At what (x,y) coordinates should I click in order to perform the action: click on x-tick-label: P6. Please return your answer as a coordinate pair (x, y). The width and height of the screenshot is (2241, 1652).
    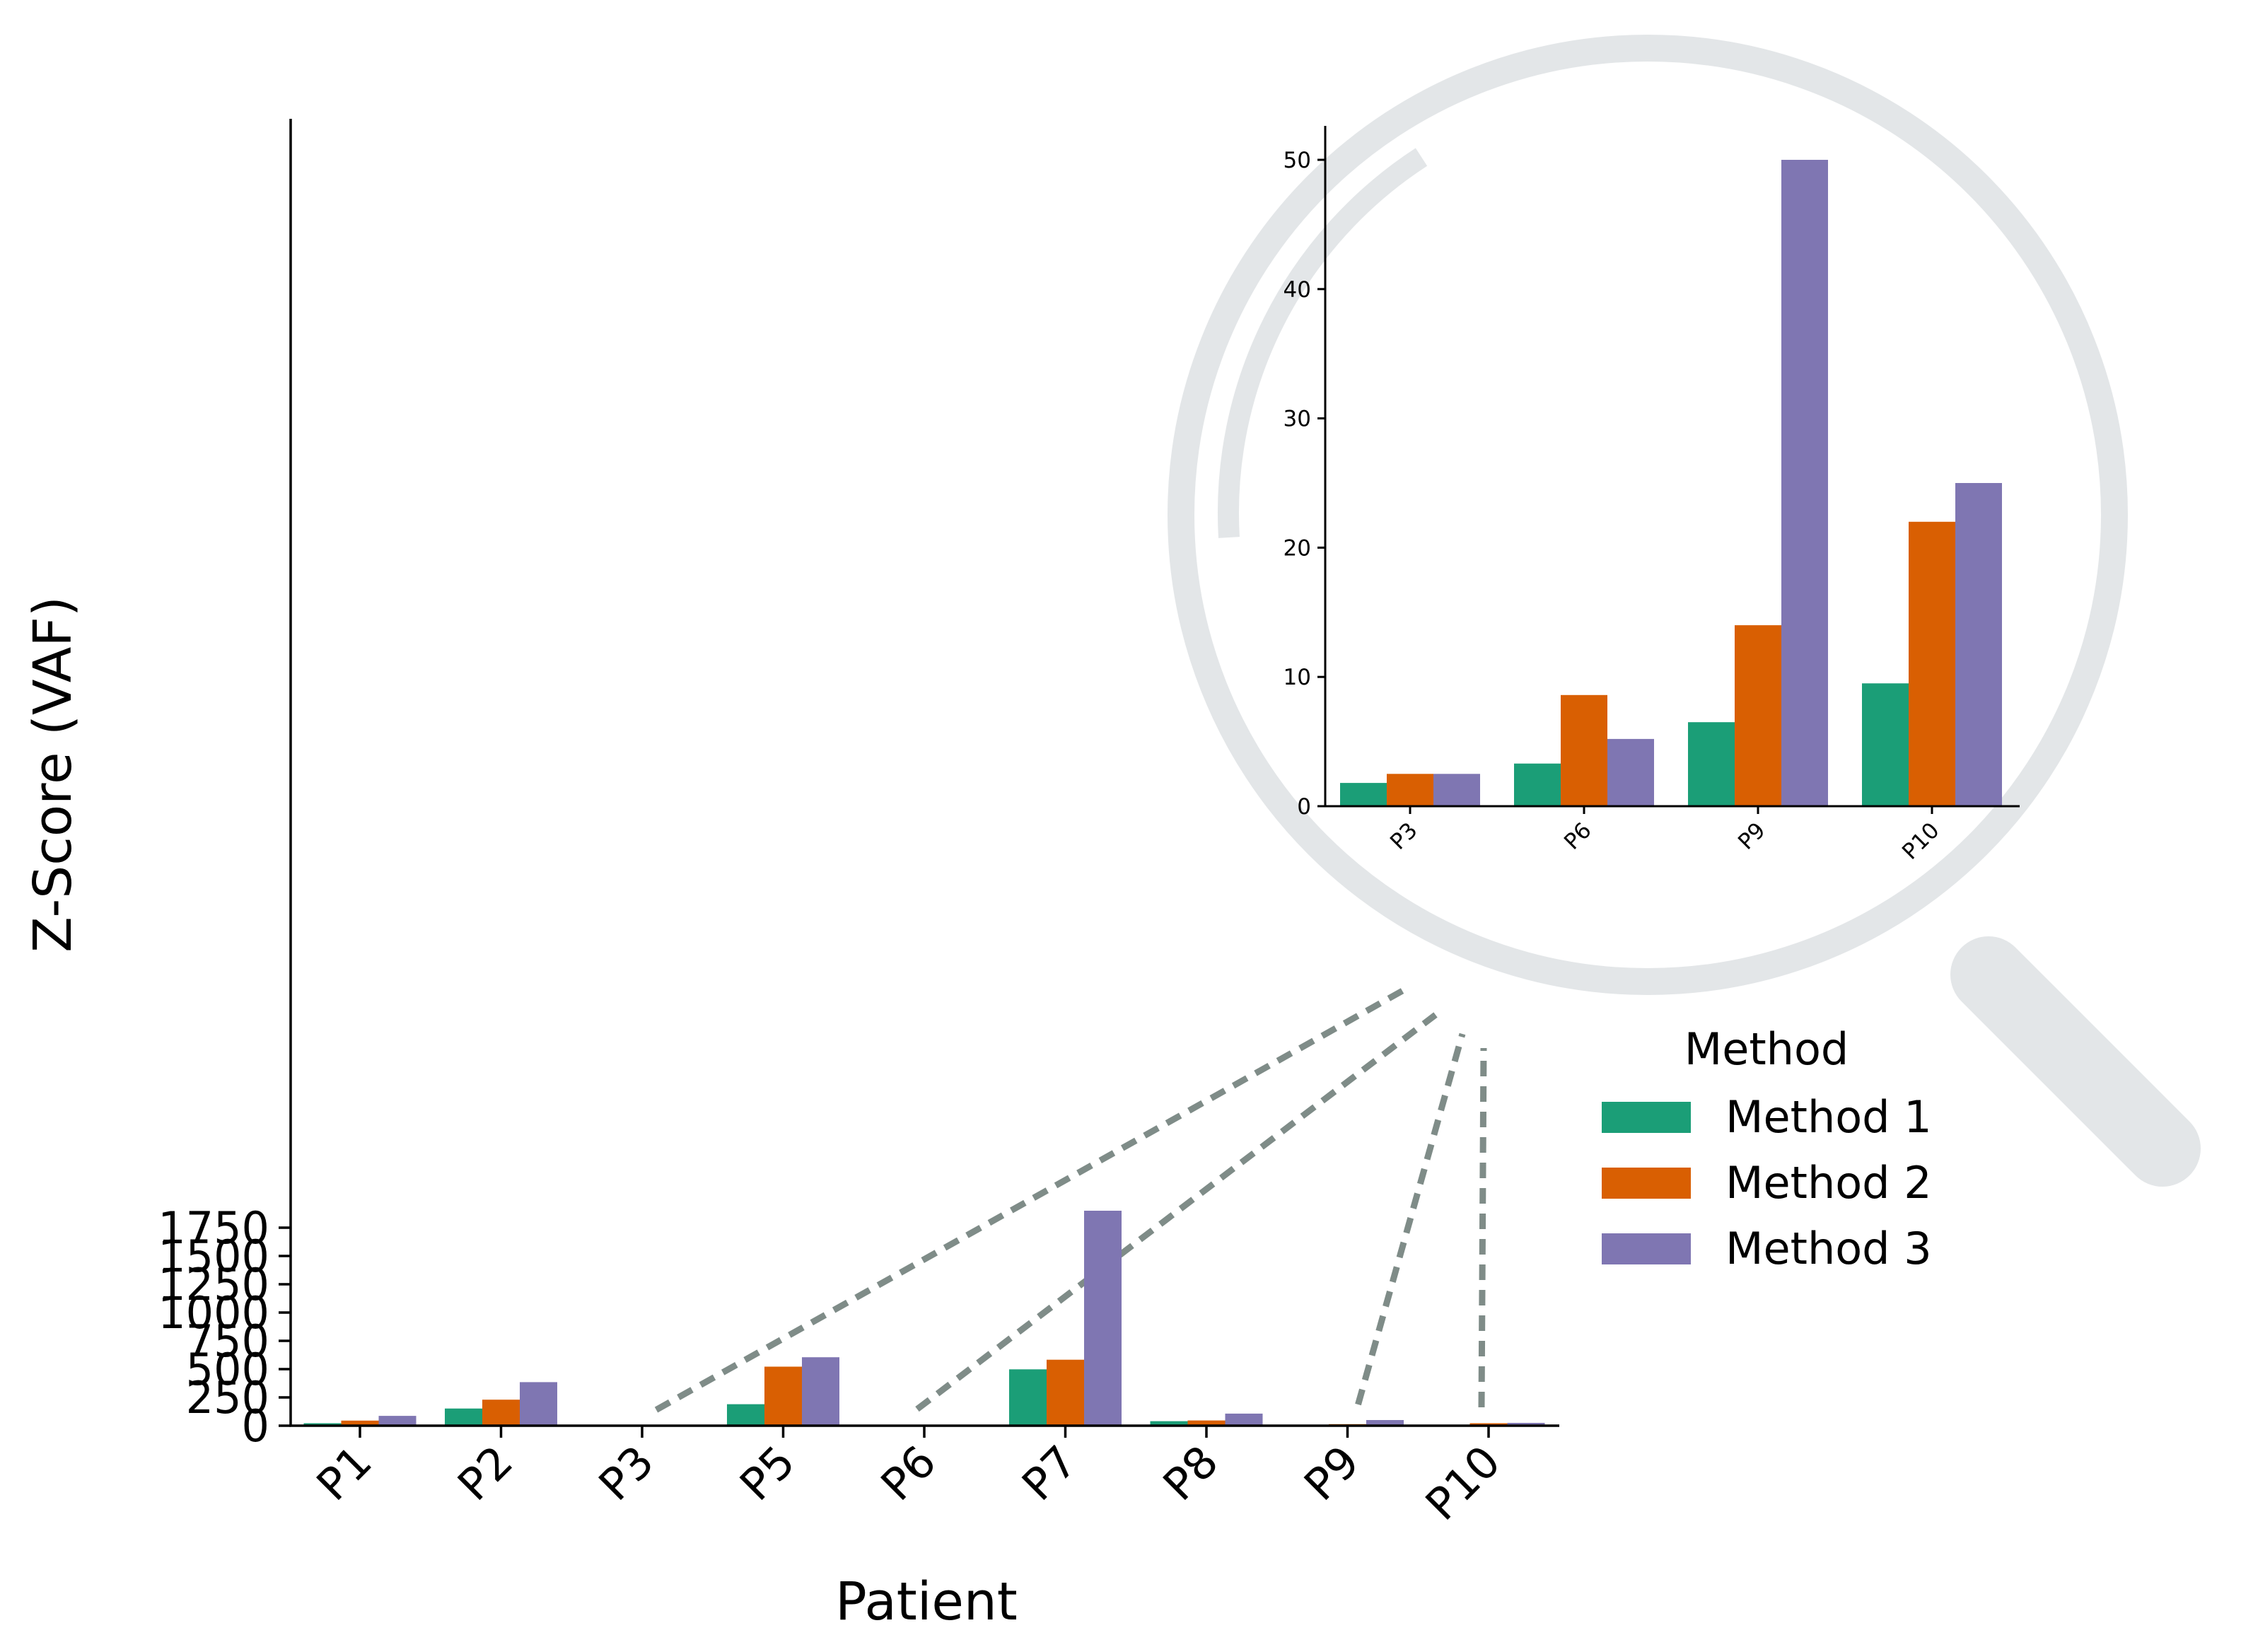
    Looking at the image, I should click on (908, 1474).